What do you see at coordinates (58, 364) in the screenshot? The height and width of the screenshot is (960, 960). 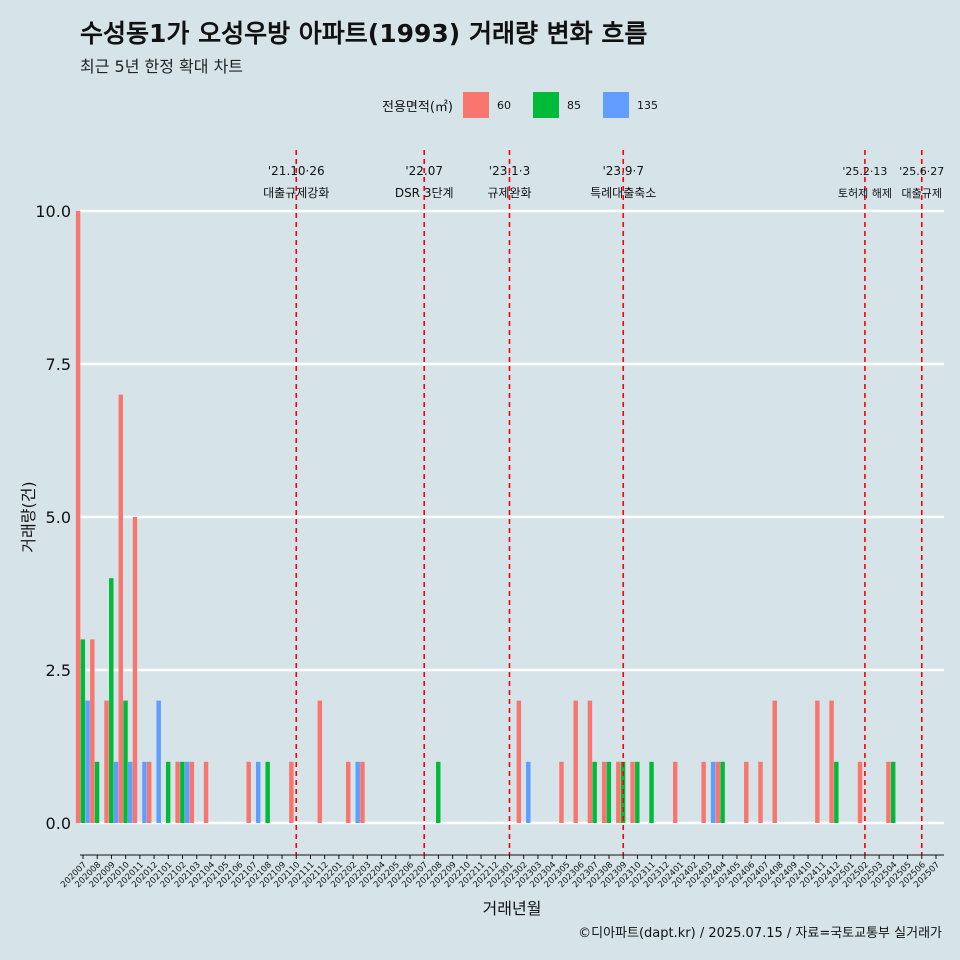 I see `y-tick-label: 7.5` at bounding box center [58, 364].